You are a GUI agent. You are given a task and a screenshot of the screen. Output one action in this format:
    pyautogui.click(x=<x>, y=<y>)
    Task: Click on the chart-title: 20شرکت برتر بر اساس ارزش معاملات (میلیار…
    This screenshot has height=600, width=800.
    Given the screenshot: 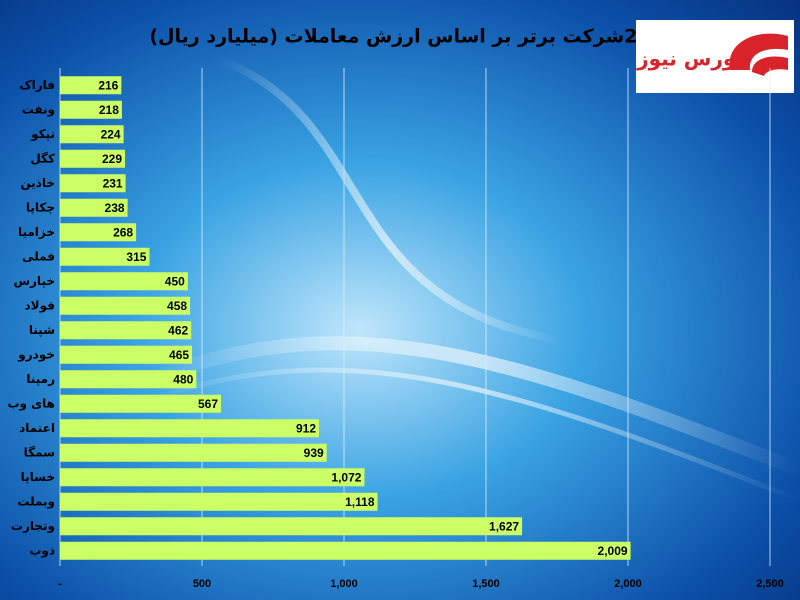 What is the action you would take?
    pyautogui.click(x=399, y=37)
    